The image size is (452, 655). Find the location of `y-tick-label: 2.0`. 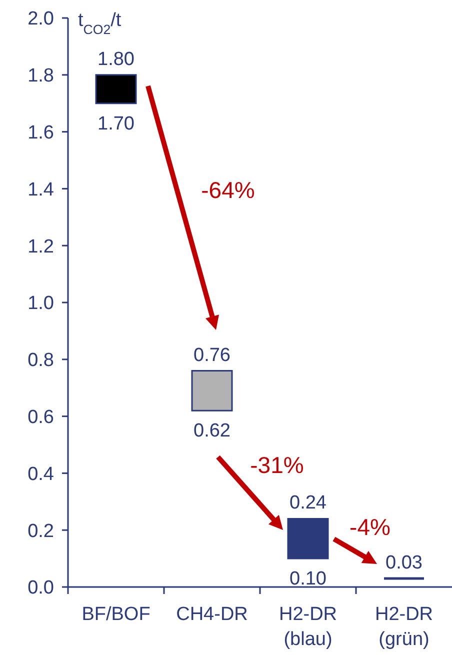

y-tick-label: 2.0 is located at coordinates (41, 19).